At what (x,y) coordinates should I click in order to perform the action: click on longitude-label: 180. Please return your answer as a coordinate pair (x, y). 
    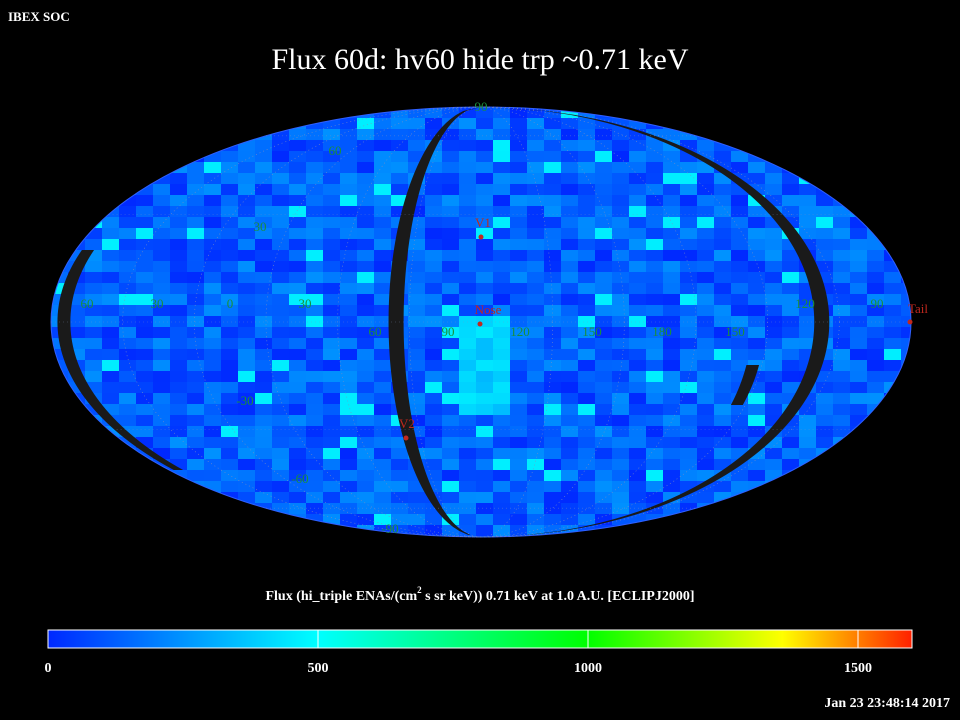
    Looking at the image, I should click on (662, 331).